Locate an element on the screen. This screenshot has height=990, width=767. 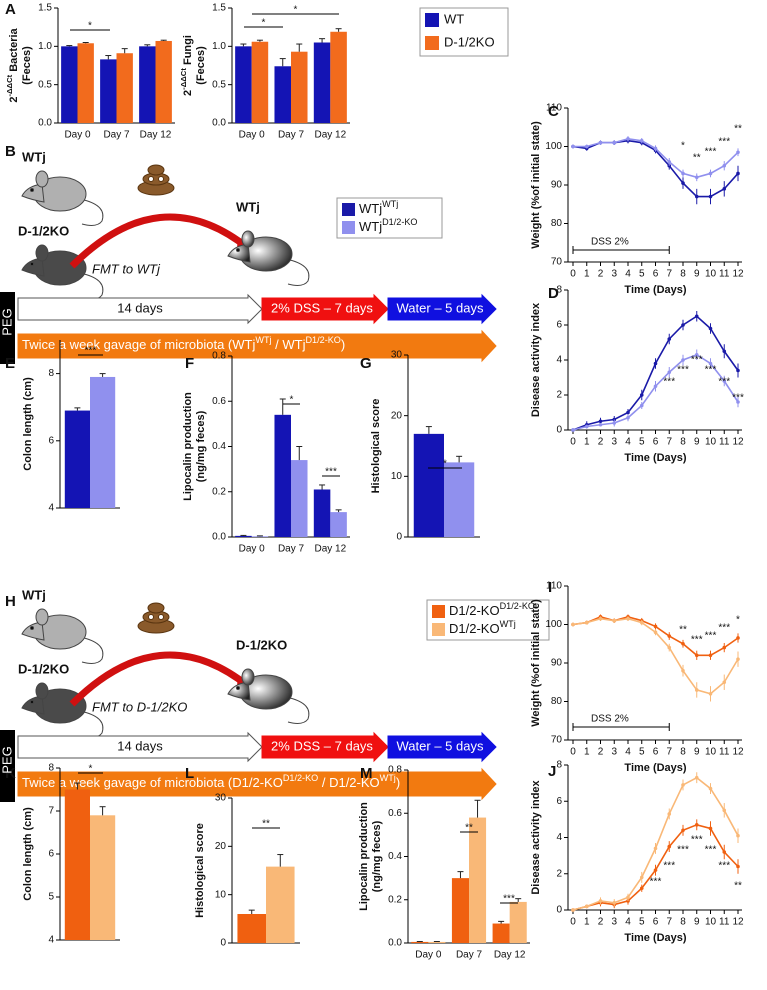
y-axis-label: Lipocalin production is located at coordinates (364, 856).